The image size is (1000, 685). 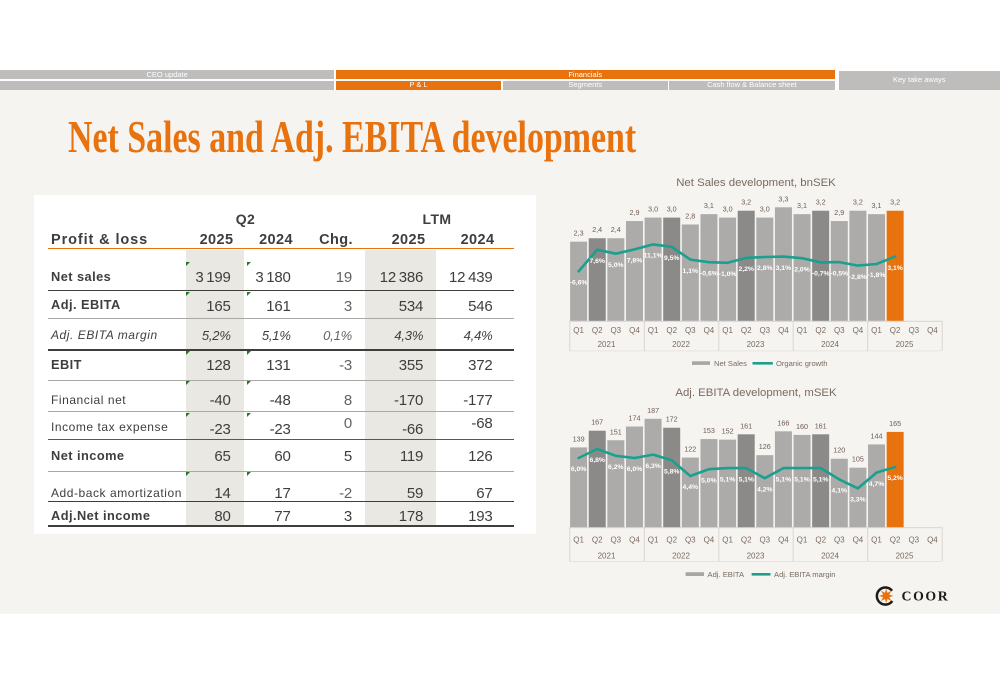 What do you see at coordinates (635, 469) in the screenshot?
I see `svg-text: 6,0%` at bounding box center [635, 469].